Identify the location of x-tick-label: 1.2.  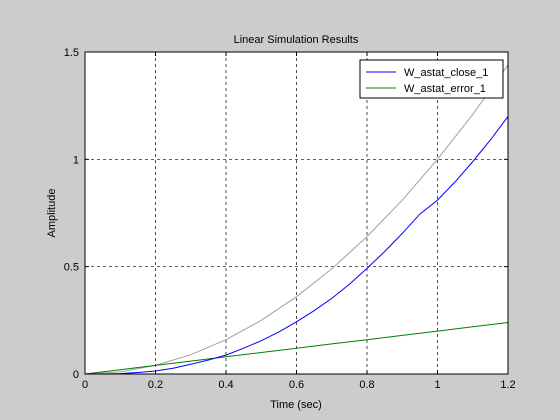
(507, 385).